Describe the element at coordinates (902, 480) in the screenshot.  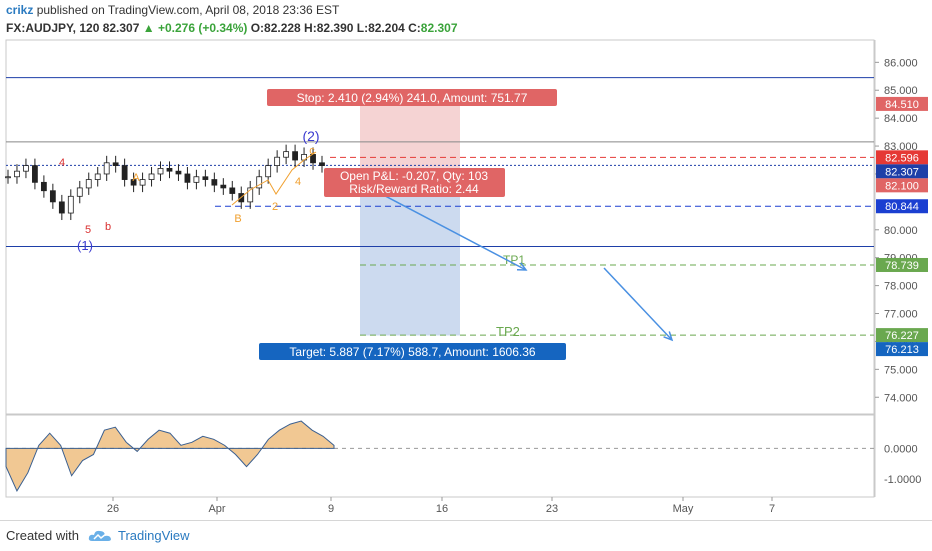
I see `osc-tick-label: -1.0000` at that location.